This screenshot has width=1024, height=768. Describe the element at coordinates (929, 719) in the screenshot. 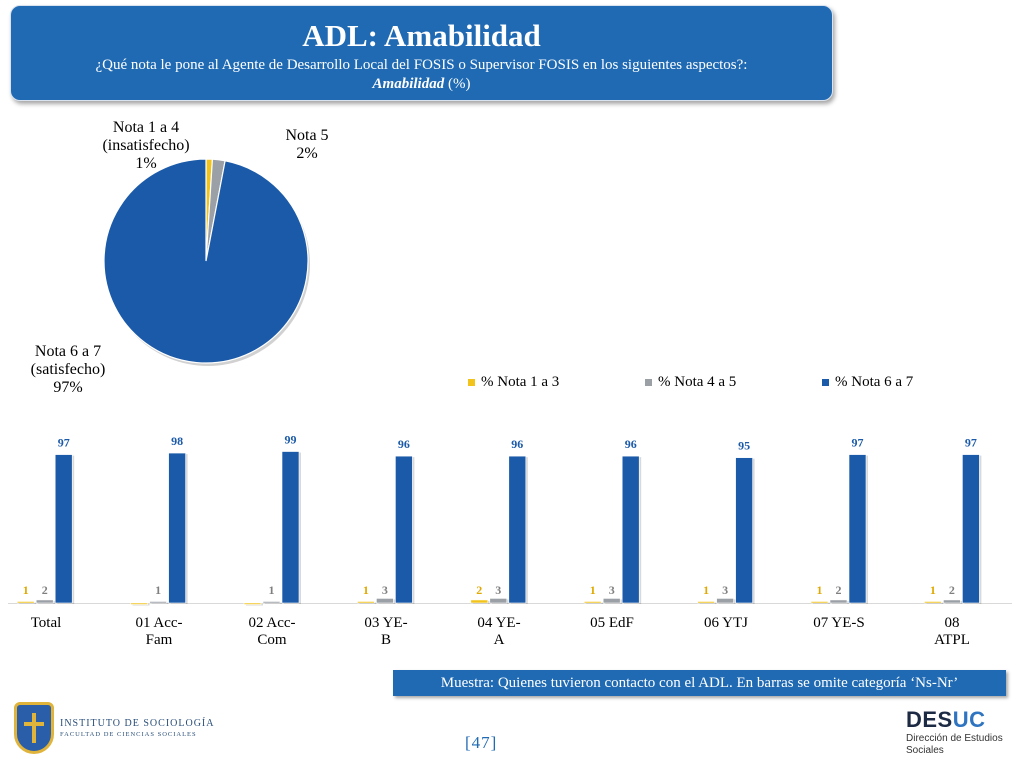

I see `desuc-wordmark-a: DES` at that location.